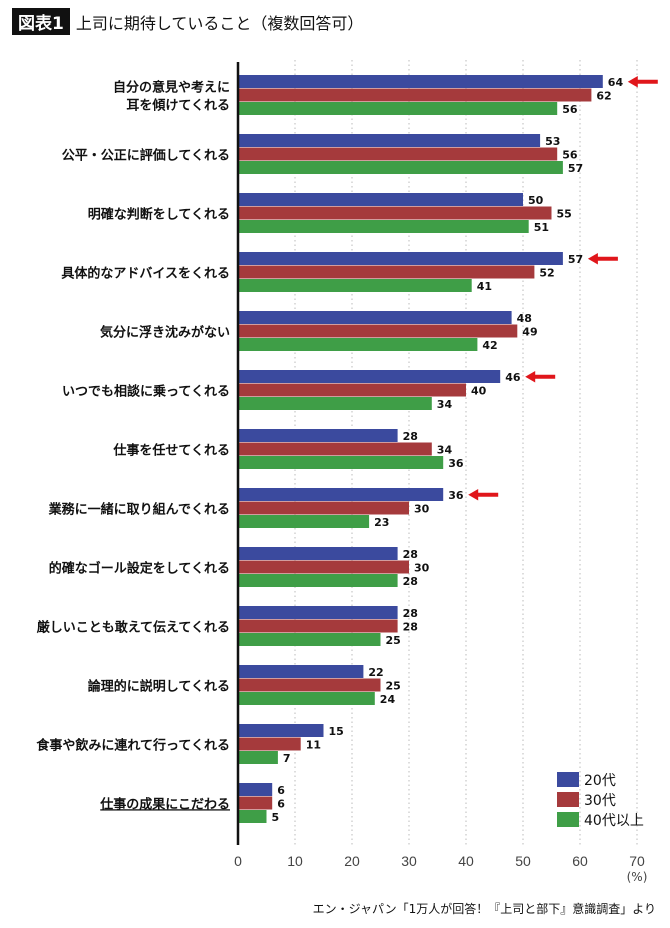  Describe the element at coordinates (489, 345) in the screenshot. I see `data-label: 42` at that location.